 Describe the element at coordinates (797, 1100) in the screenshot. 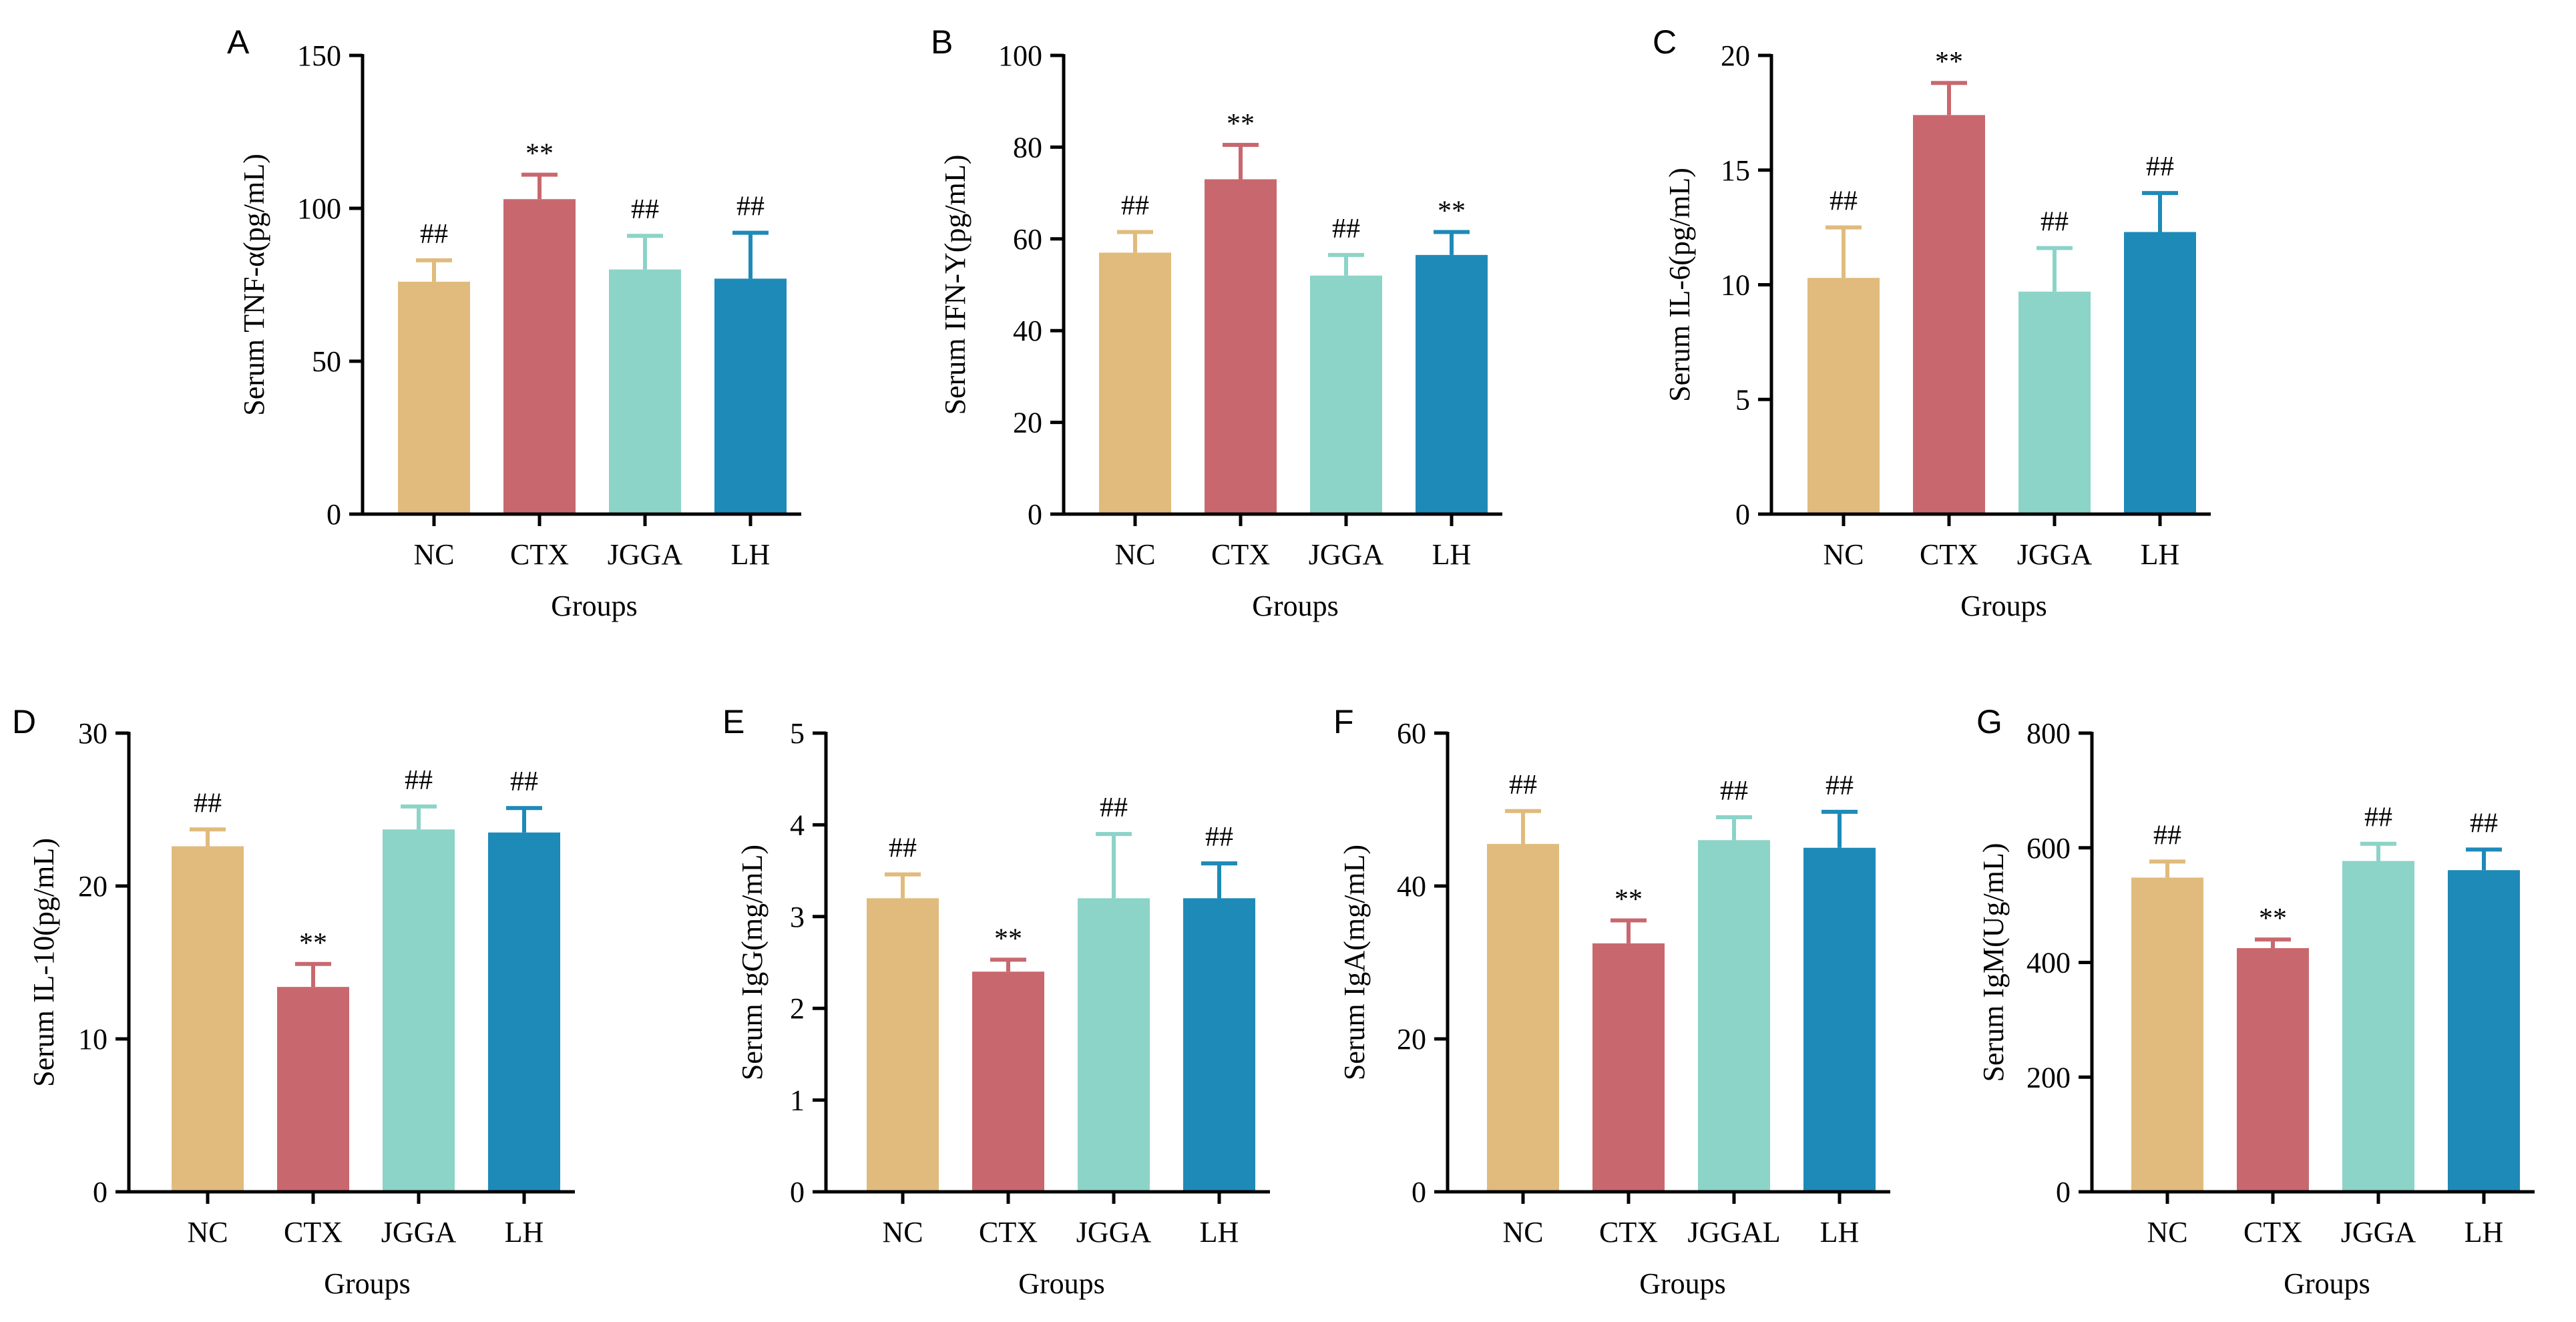

I see `y-tick-label: 1` at that location.